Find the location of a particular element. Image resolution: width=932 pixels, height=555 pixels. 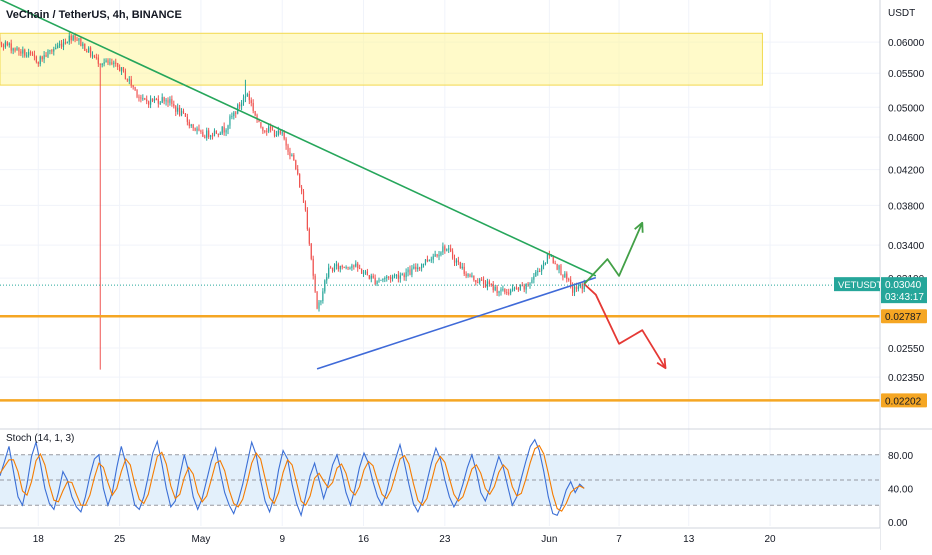

resistance-zone is located at coordinates (381, 59).